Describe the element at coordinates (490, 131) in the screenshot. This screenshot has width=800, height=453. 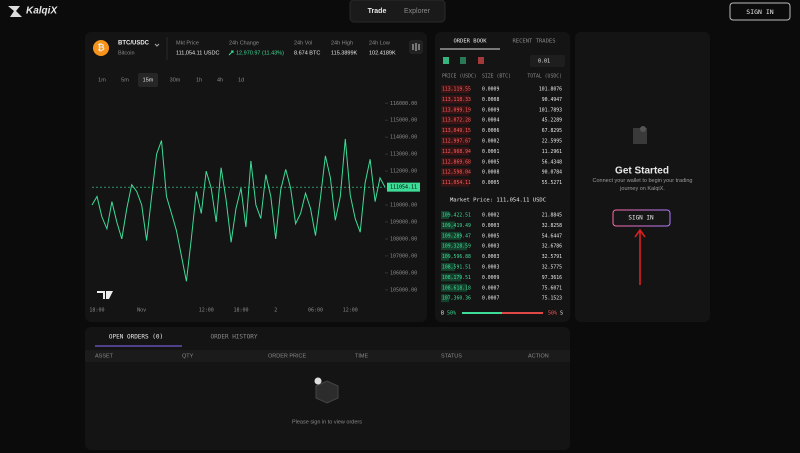
I see `order-cell: 0.0006` at that location.